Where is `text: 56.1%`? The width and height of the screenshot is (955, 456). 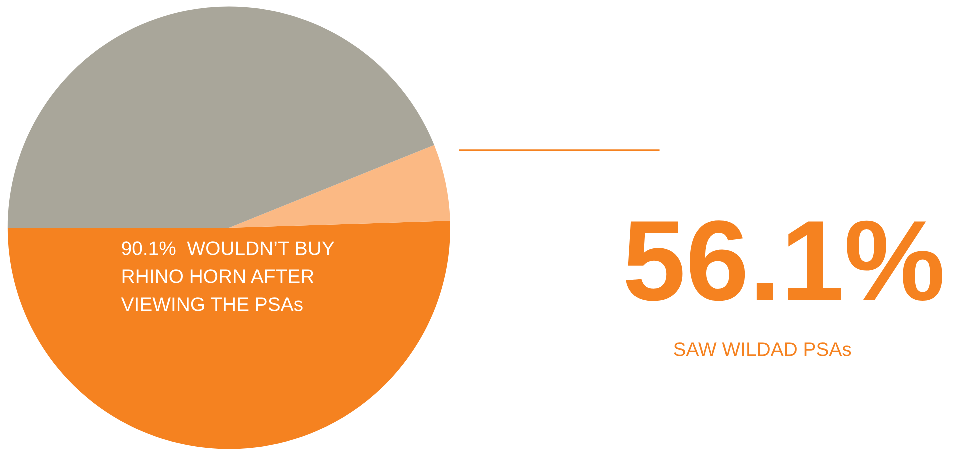
text: 56.1% is located at coordinates (784, 261).